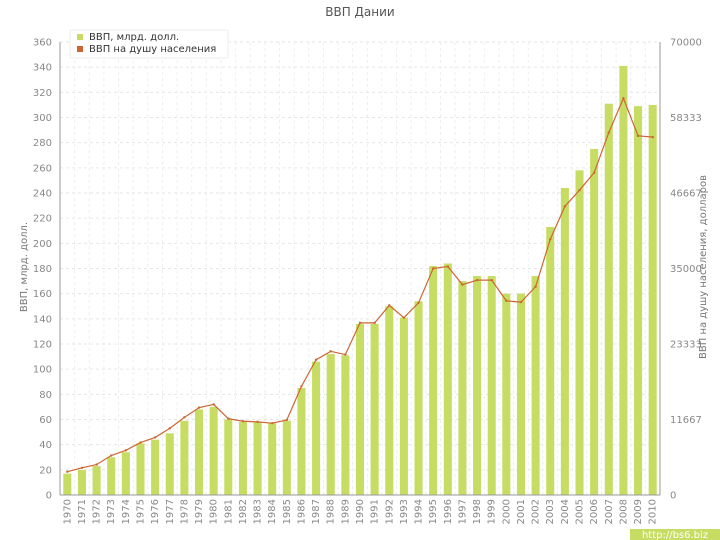 This screenshot has width=720, height=540. What do you see at coordinates (703, 267) in the screenshot?
I see `y-axis-right-title: ВВП на душу населения, долларов` at bounding box center [703, 267].